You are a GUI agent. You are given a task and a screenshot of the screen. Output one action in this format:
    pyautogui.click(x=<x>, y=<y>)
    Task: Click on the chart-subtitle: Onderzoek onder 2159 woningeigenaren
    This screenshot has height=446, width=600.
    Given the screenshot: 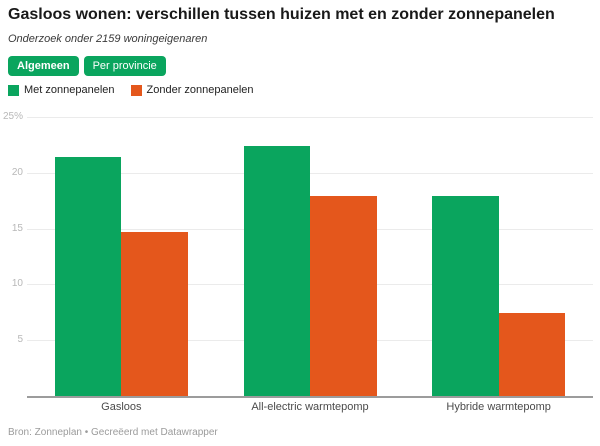 What is the action you would take?
    pyautogui.click(x=108, y=39)
    